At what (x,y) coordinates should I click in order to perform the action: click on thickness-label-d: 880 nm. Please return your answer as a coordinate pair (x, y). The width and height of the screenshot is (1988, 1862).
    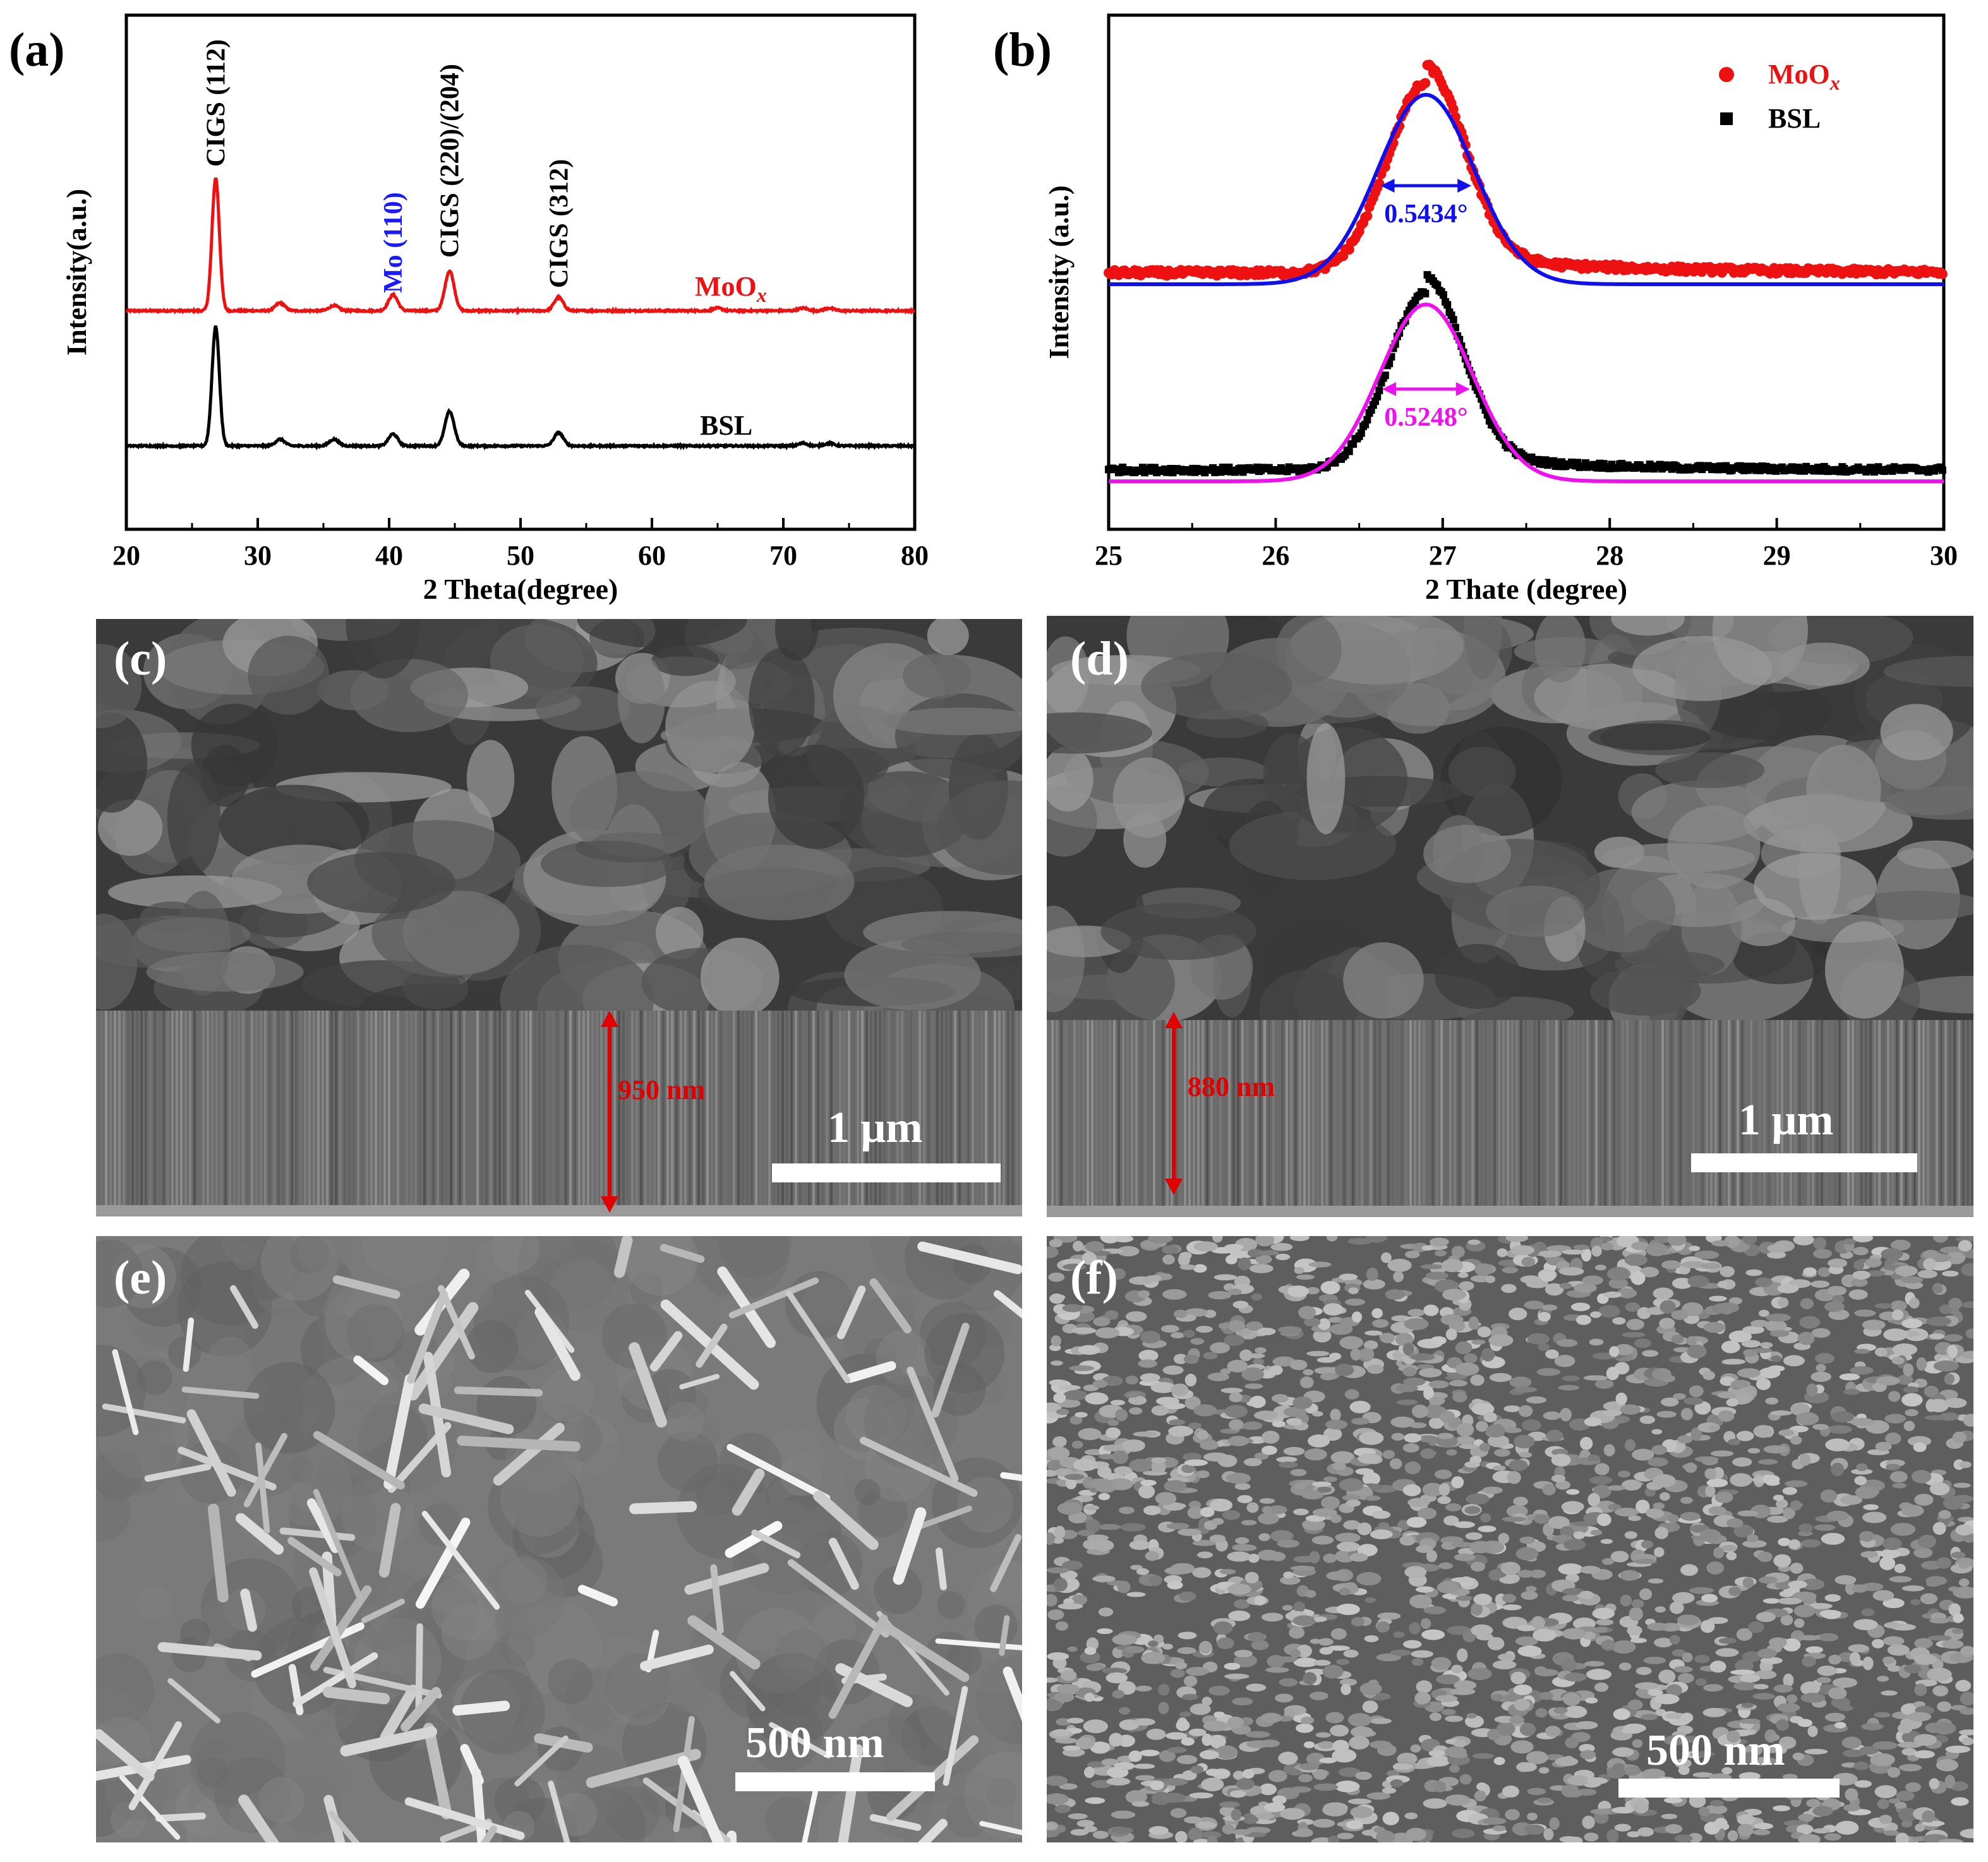
    Looking at the image, I should click on (1231, 1086).